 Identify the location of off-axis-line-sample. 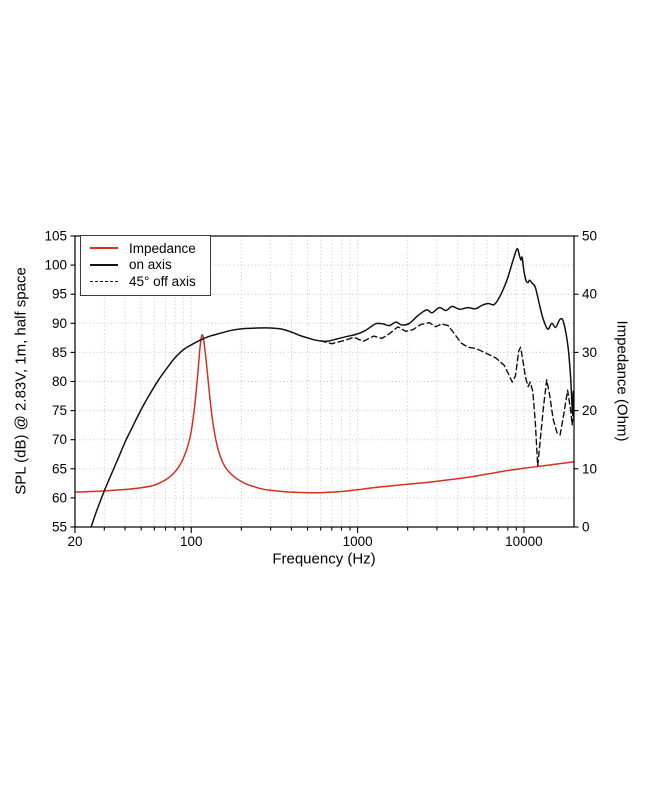
(104, 281).